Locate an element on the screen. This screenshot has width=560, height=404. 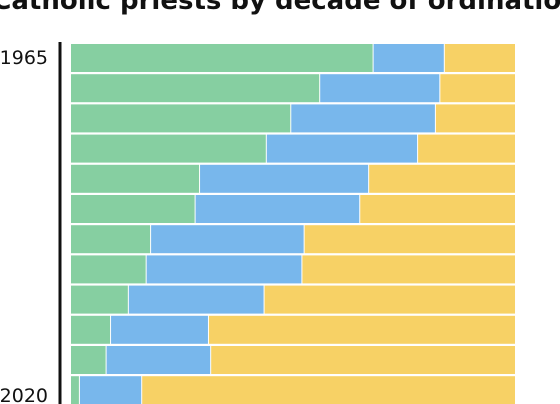
bar-segment-1995-s3 is located at coordinates (410, 239).